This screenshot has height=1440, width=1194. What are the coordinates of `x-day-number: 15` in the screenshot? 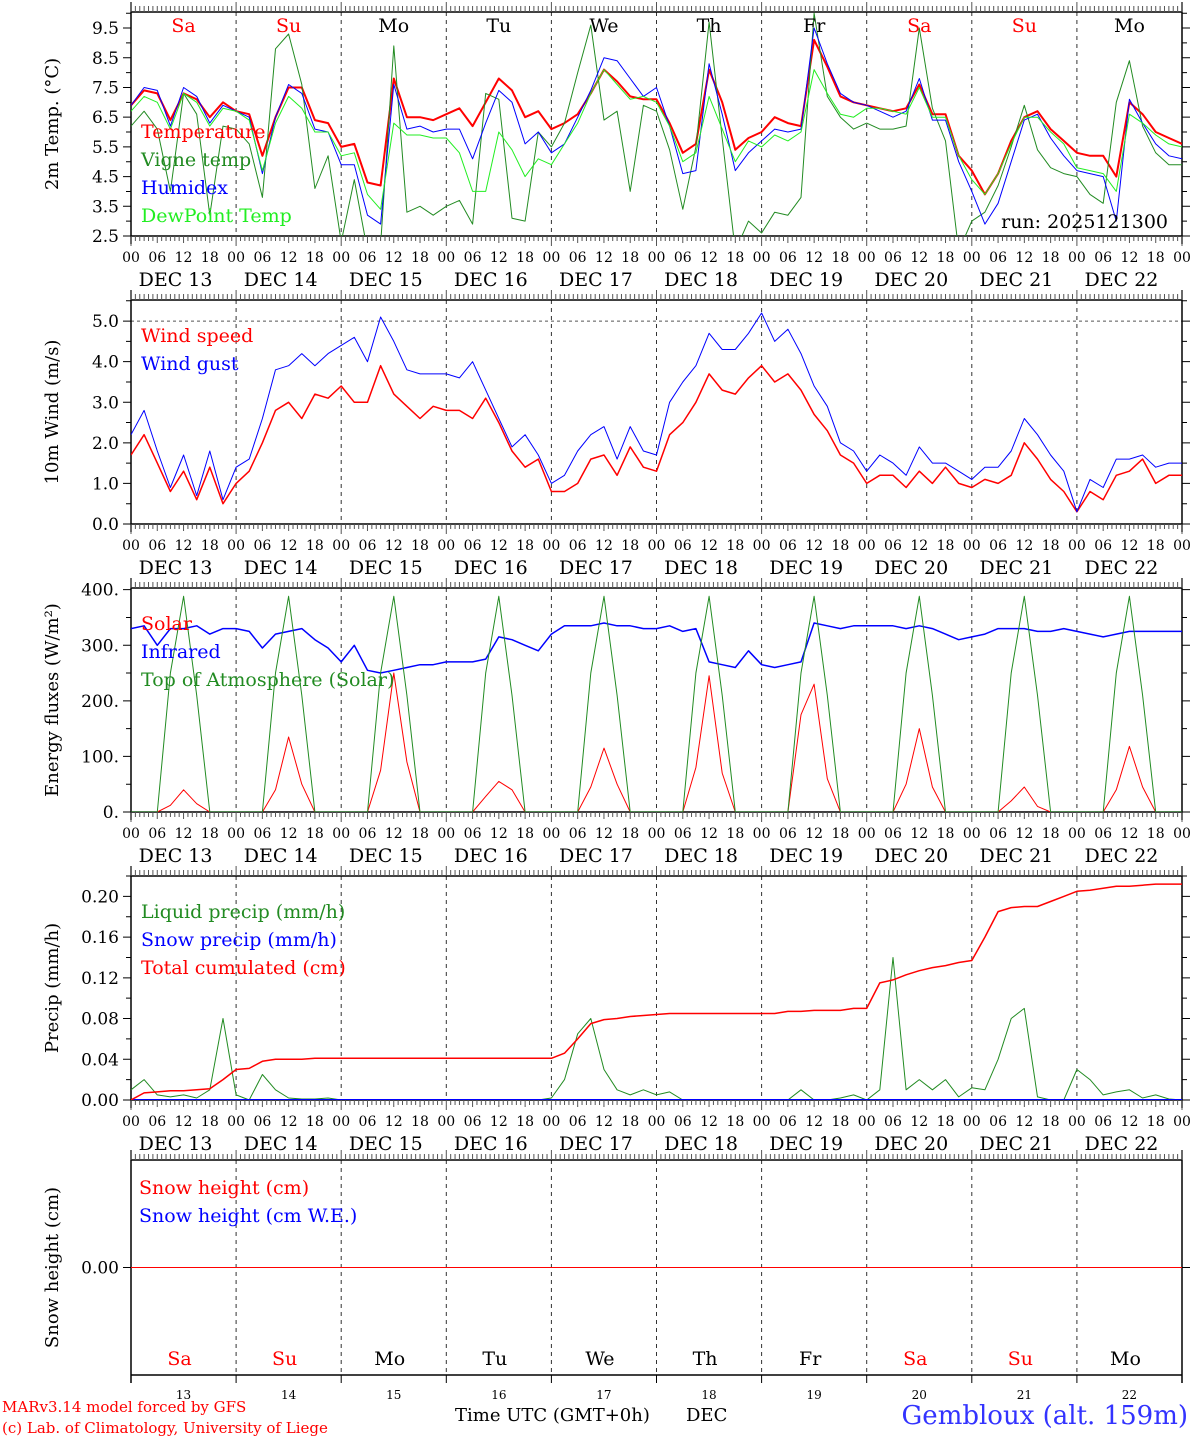 It's located at (393, 1395).